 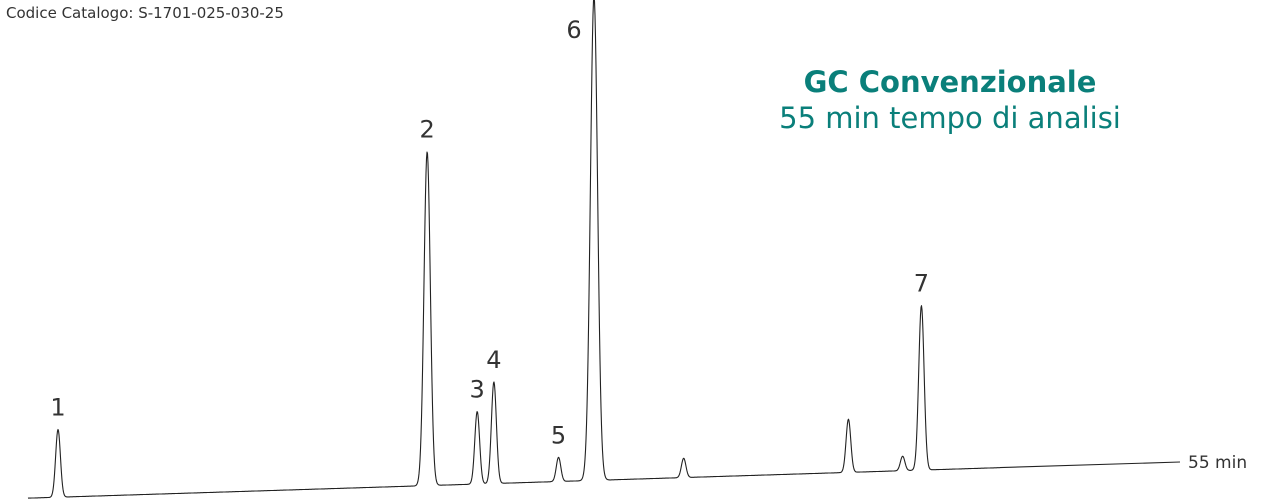 What do you see at coordinates (427, 130) in the screenshot?
I see `peak-label-2: 2` at bounding box center [427, 130].